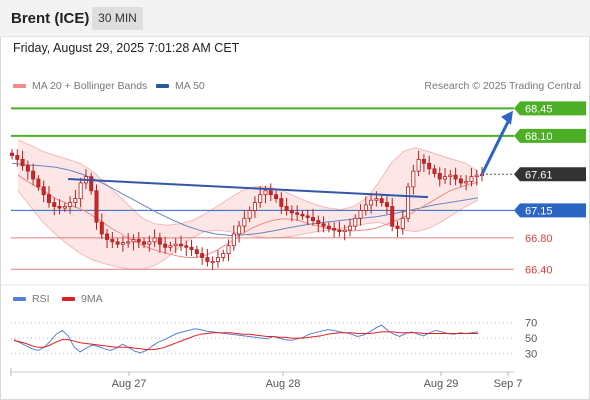  What do you see at coordinates (295, 18) in the screenshot?
I see `header-bar: Brent (ICE) 30 MIN` at bounding box center [295, 18].